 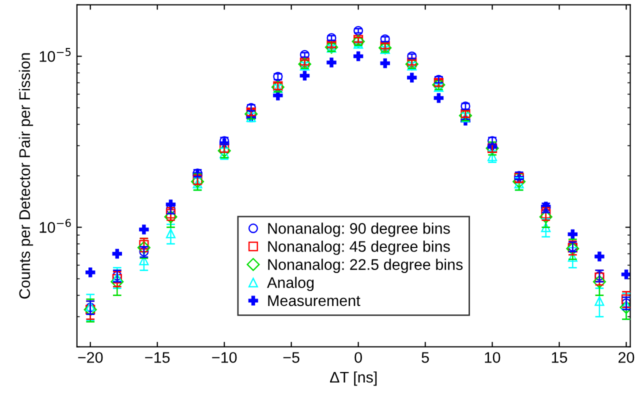 I want to click on x-tick-label: −20, so click(x=90, y=357).